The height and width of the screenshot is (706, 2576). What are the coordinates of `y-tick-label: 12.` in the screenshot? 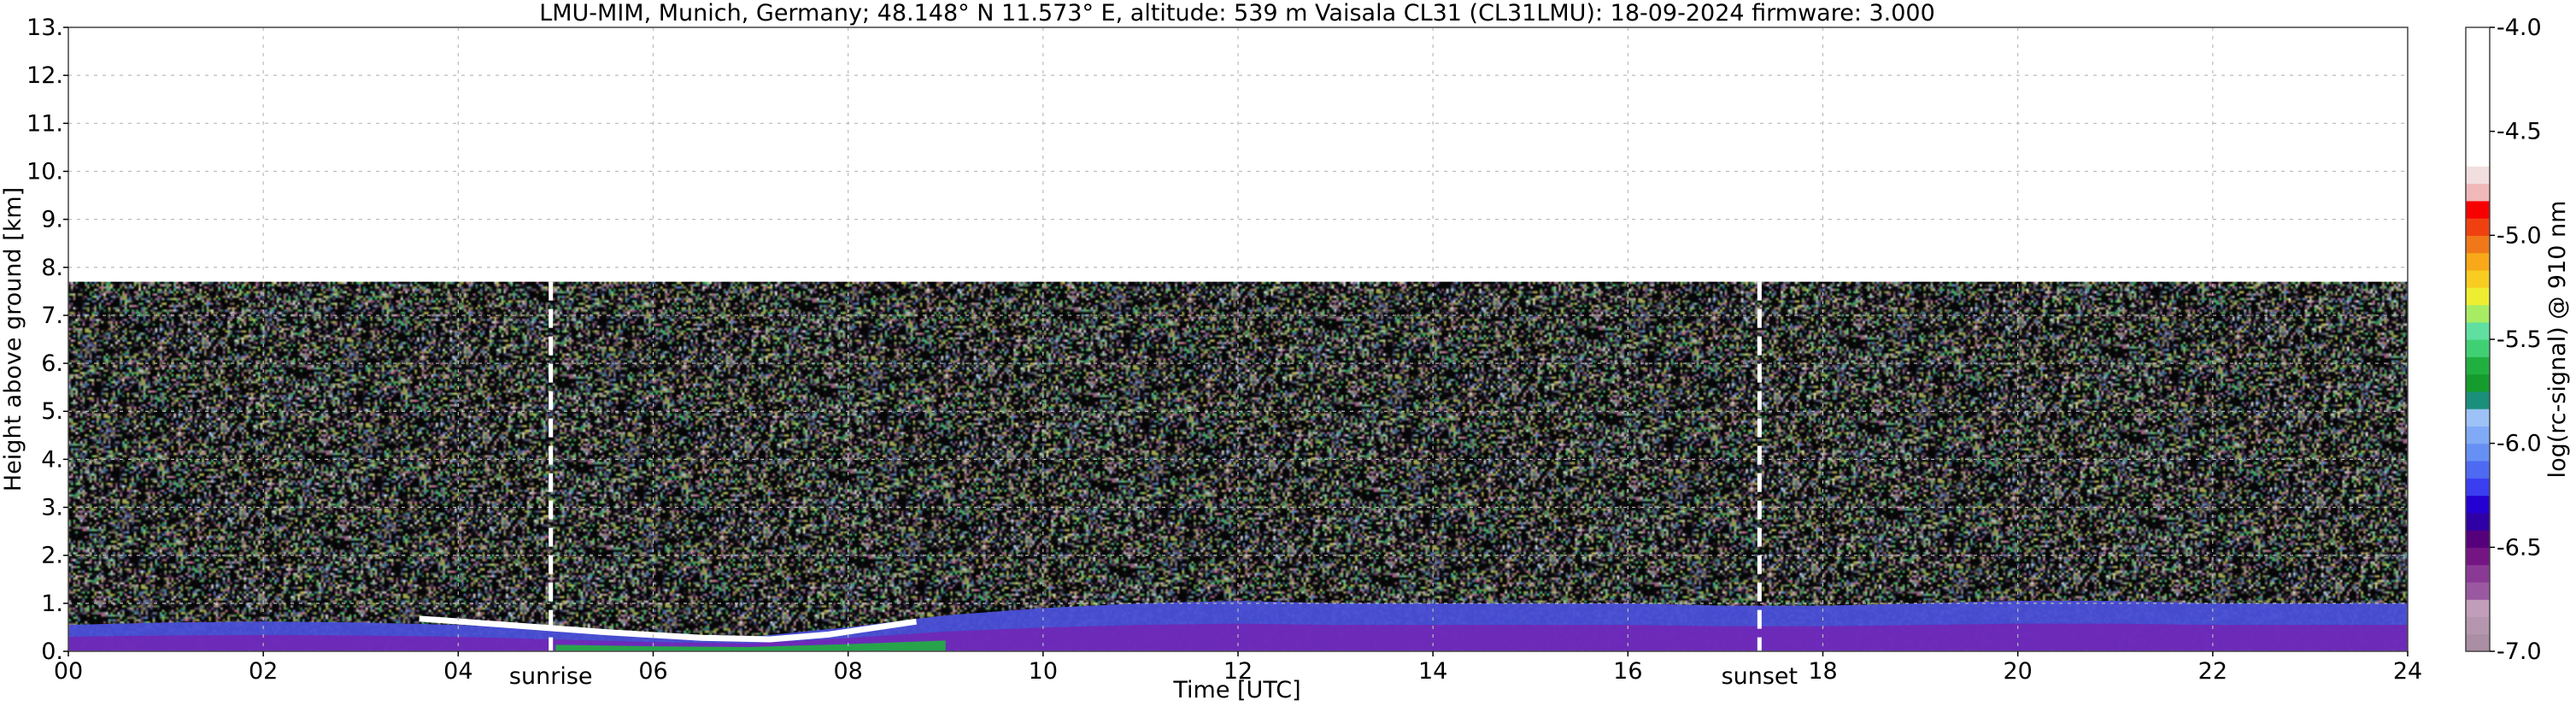 It's located at (44, 75).